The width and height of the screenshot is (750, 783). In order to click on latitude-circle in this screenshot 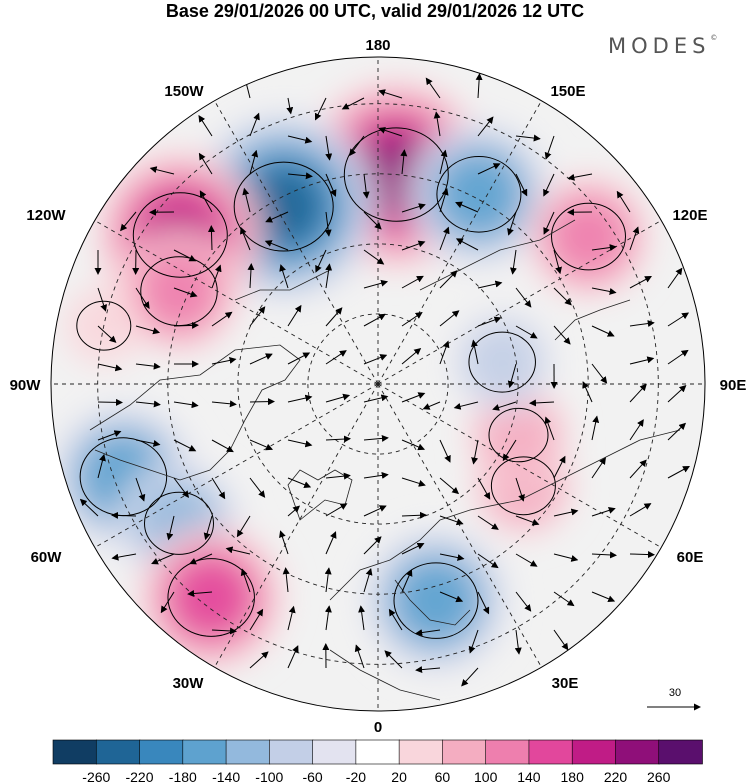, I will do `click(378, 384)`.